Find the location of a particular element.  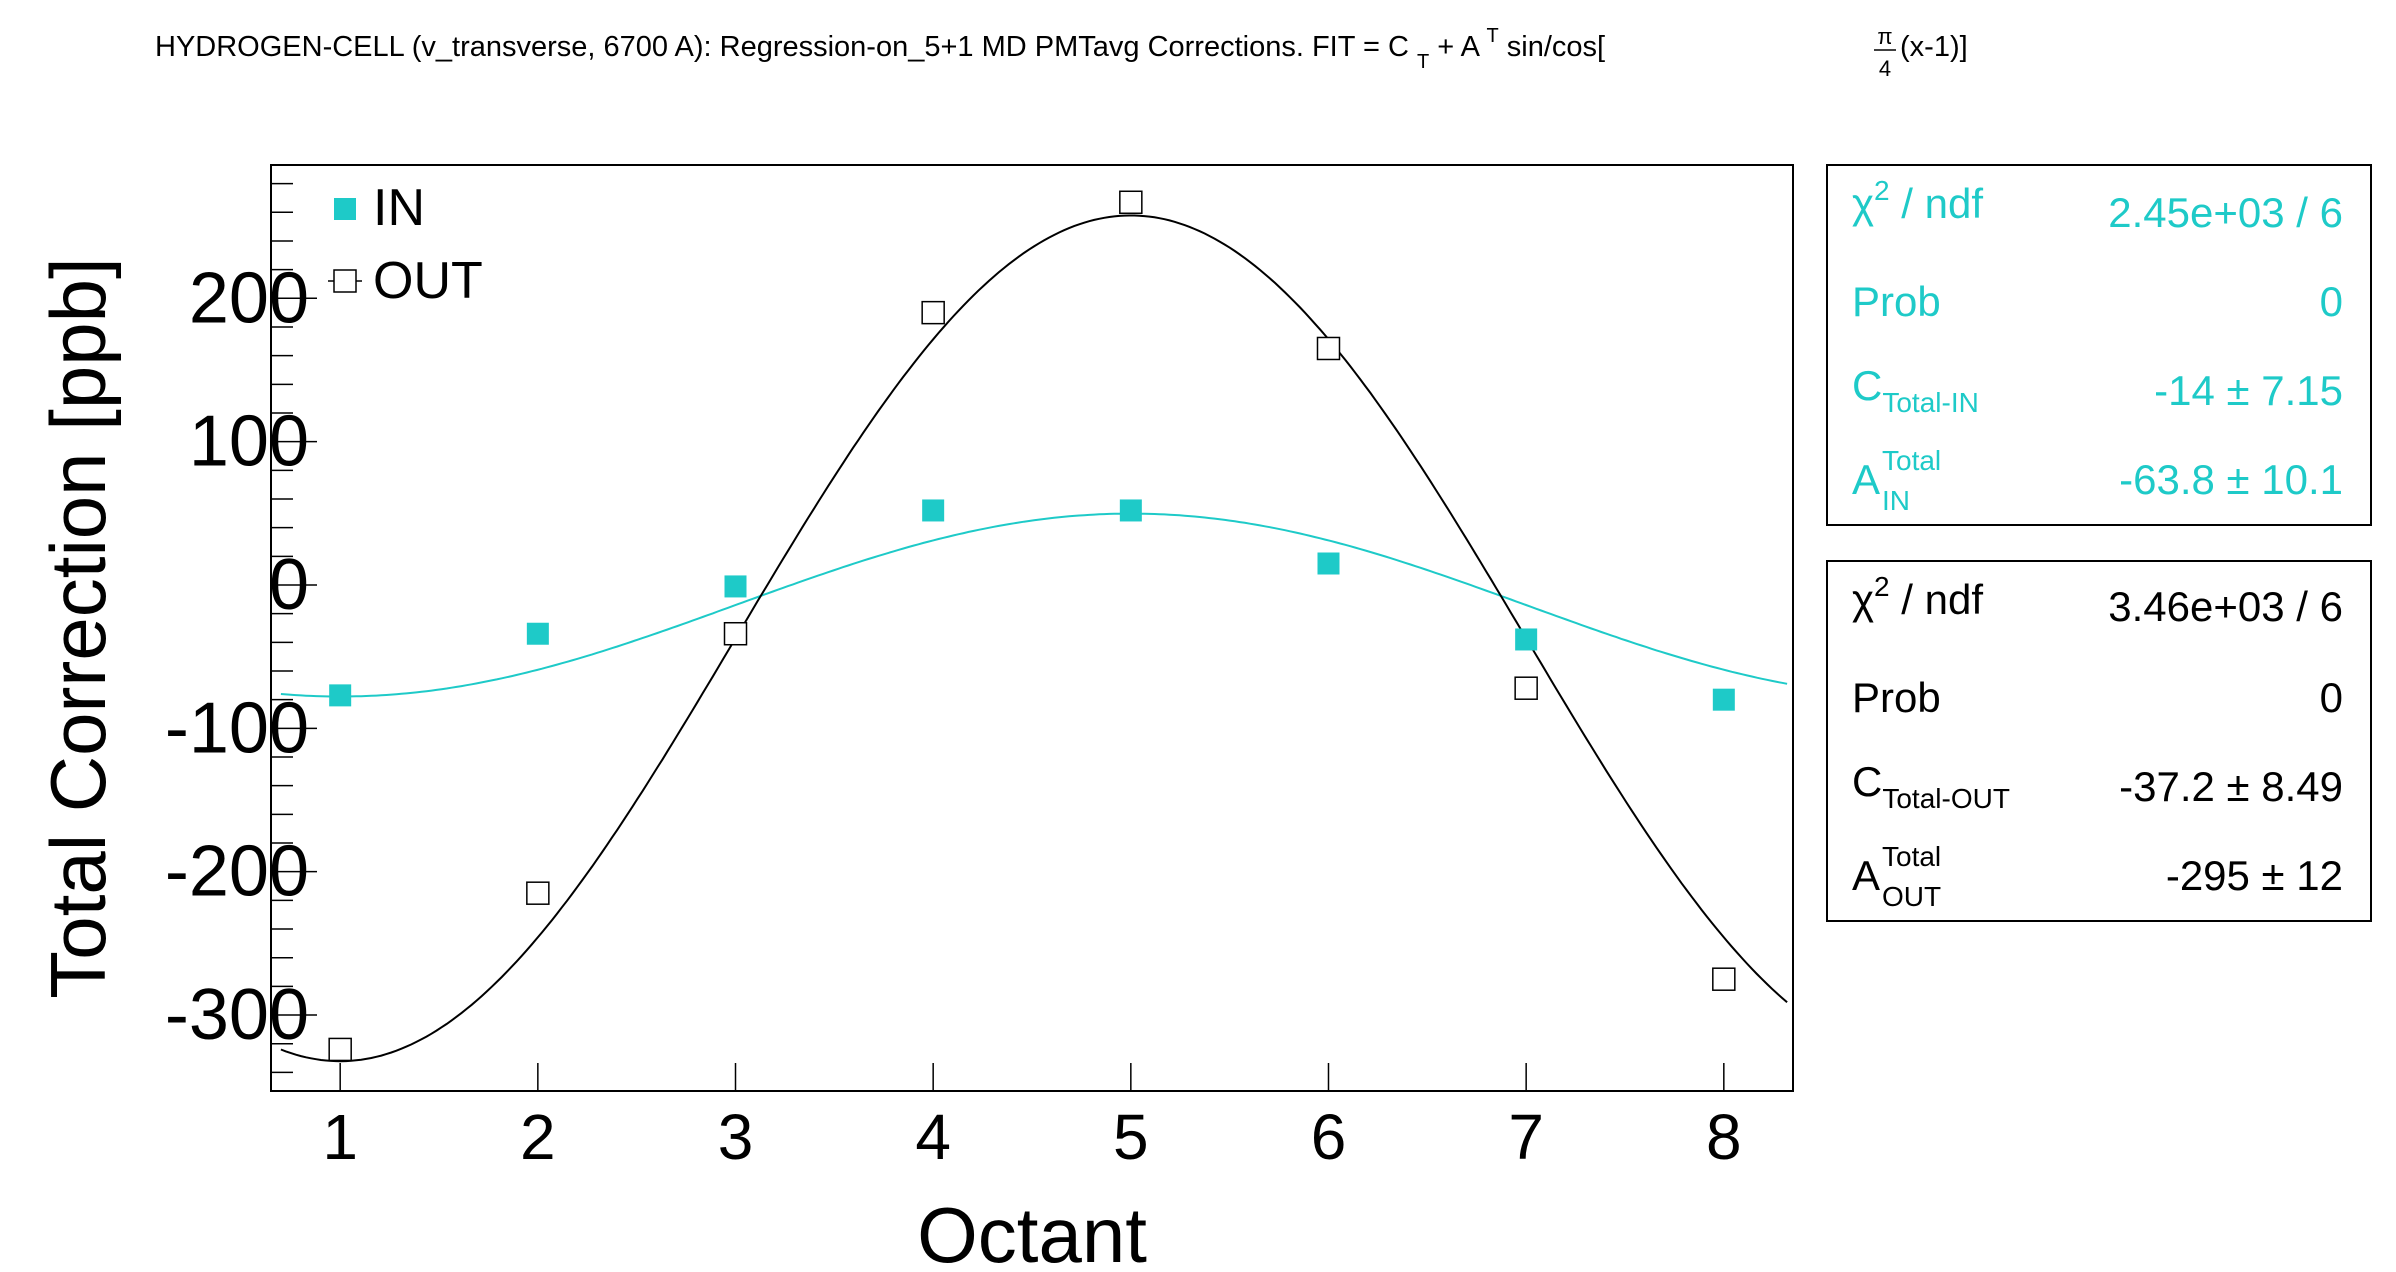

stats-in-chi-label: χ2 / ndf is located at coordinates (1917, 201).